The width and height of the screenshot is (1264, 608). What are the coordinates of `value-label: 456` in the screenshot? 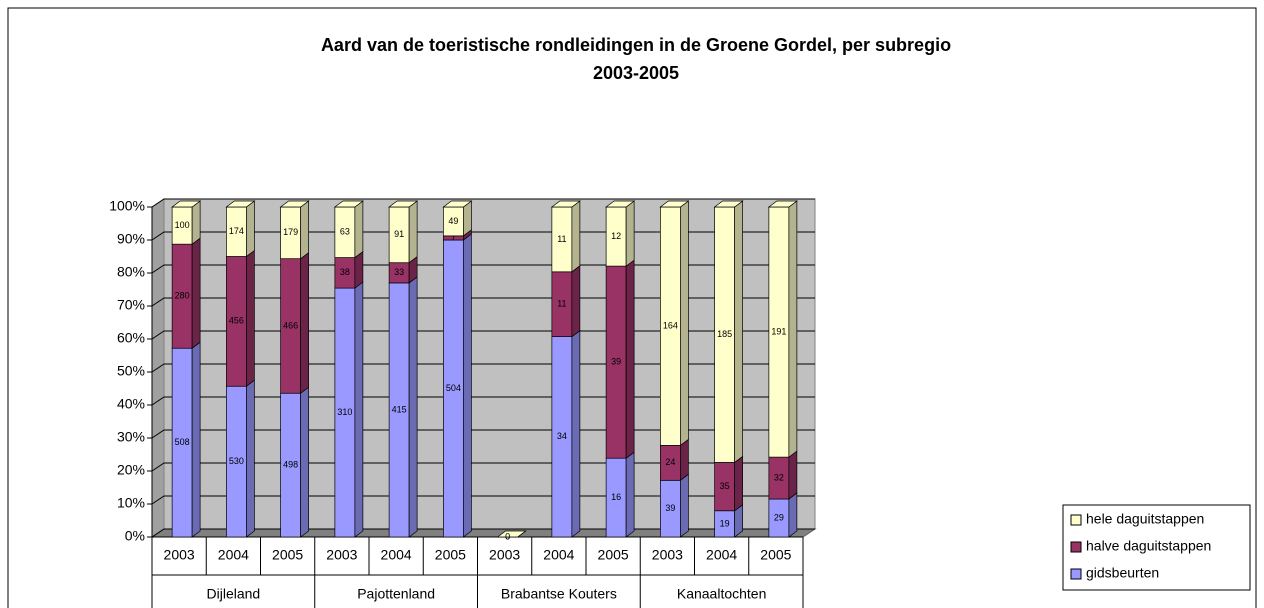 It's located at (236, 321).